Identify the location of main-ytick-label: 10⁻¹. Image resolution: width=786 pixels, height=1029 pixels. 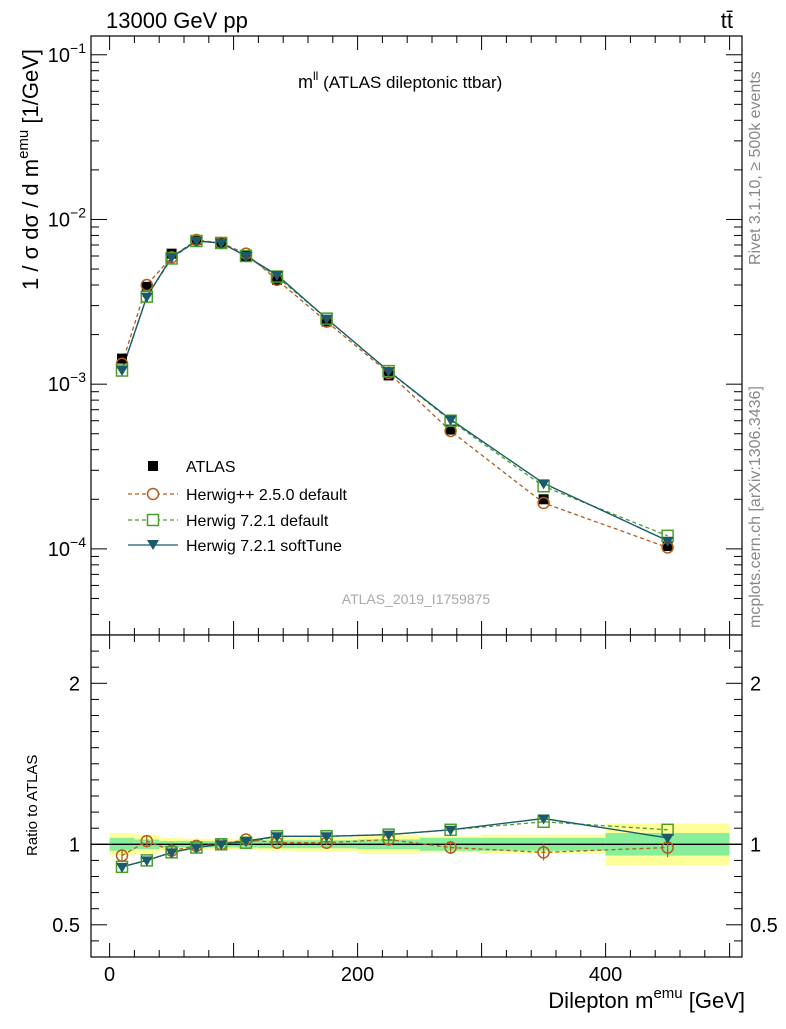
(67, 53).